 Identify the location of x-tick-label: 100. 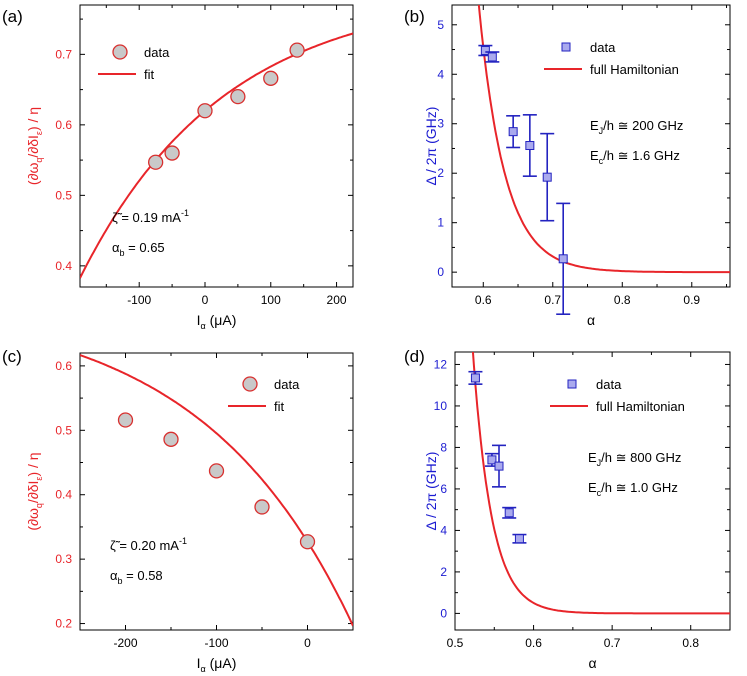
(271, 300).